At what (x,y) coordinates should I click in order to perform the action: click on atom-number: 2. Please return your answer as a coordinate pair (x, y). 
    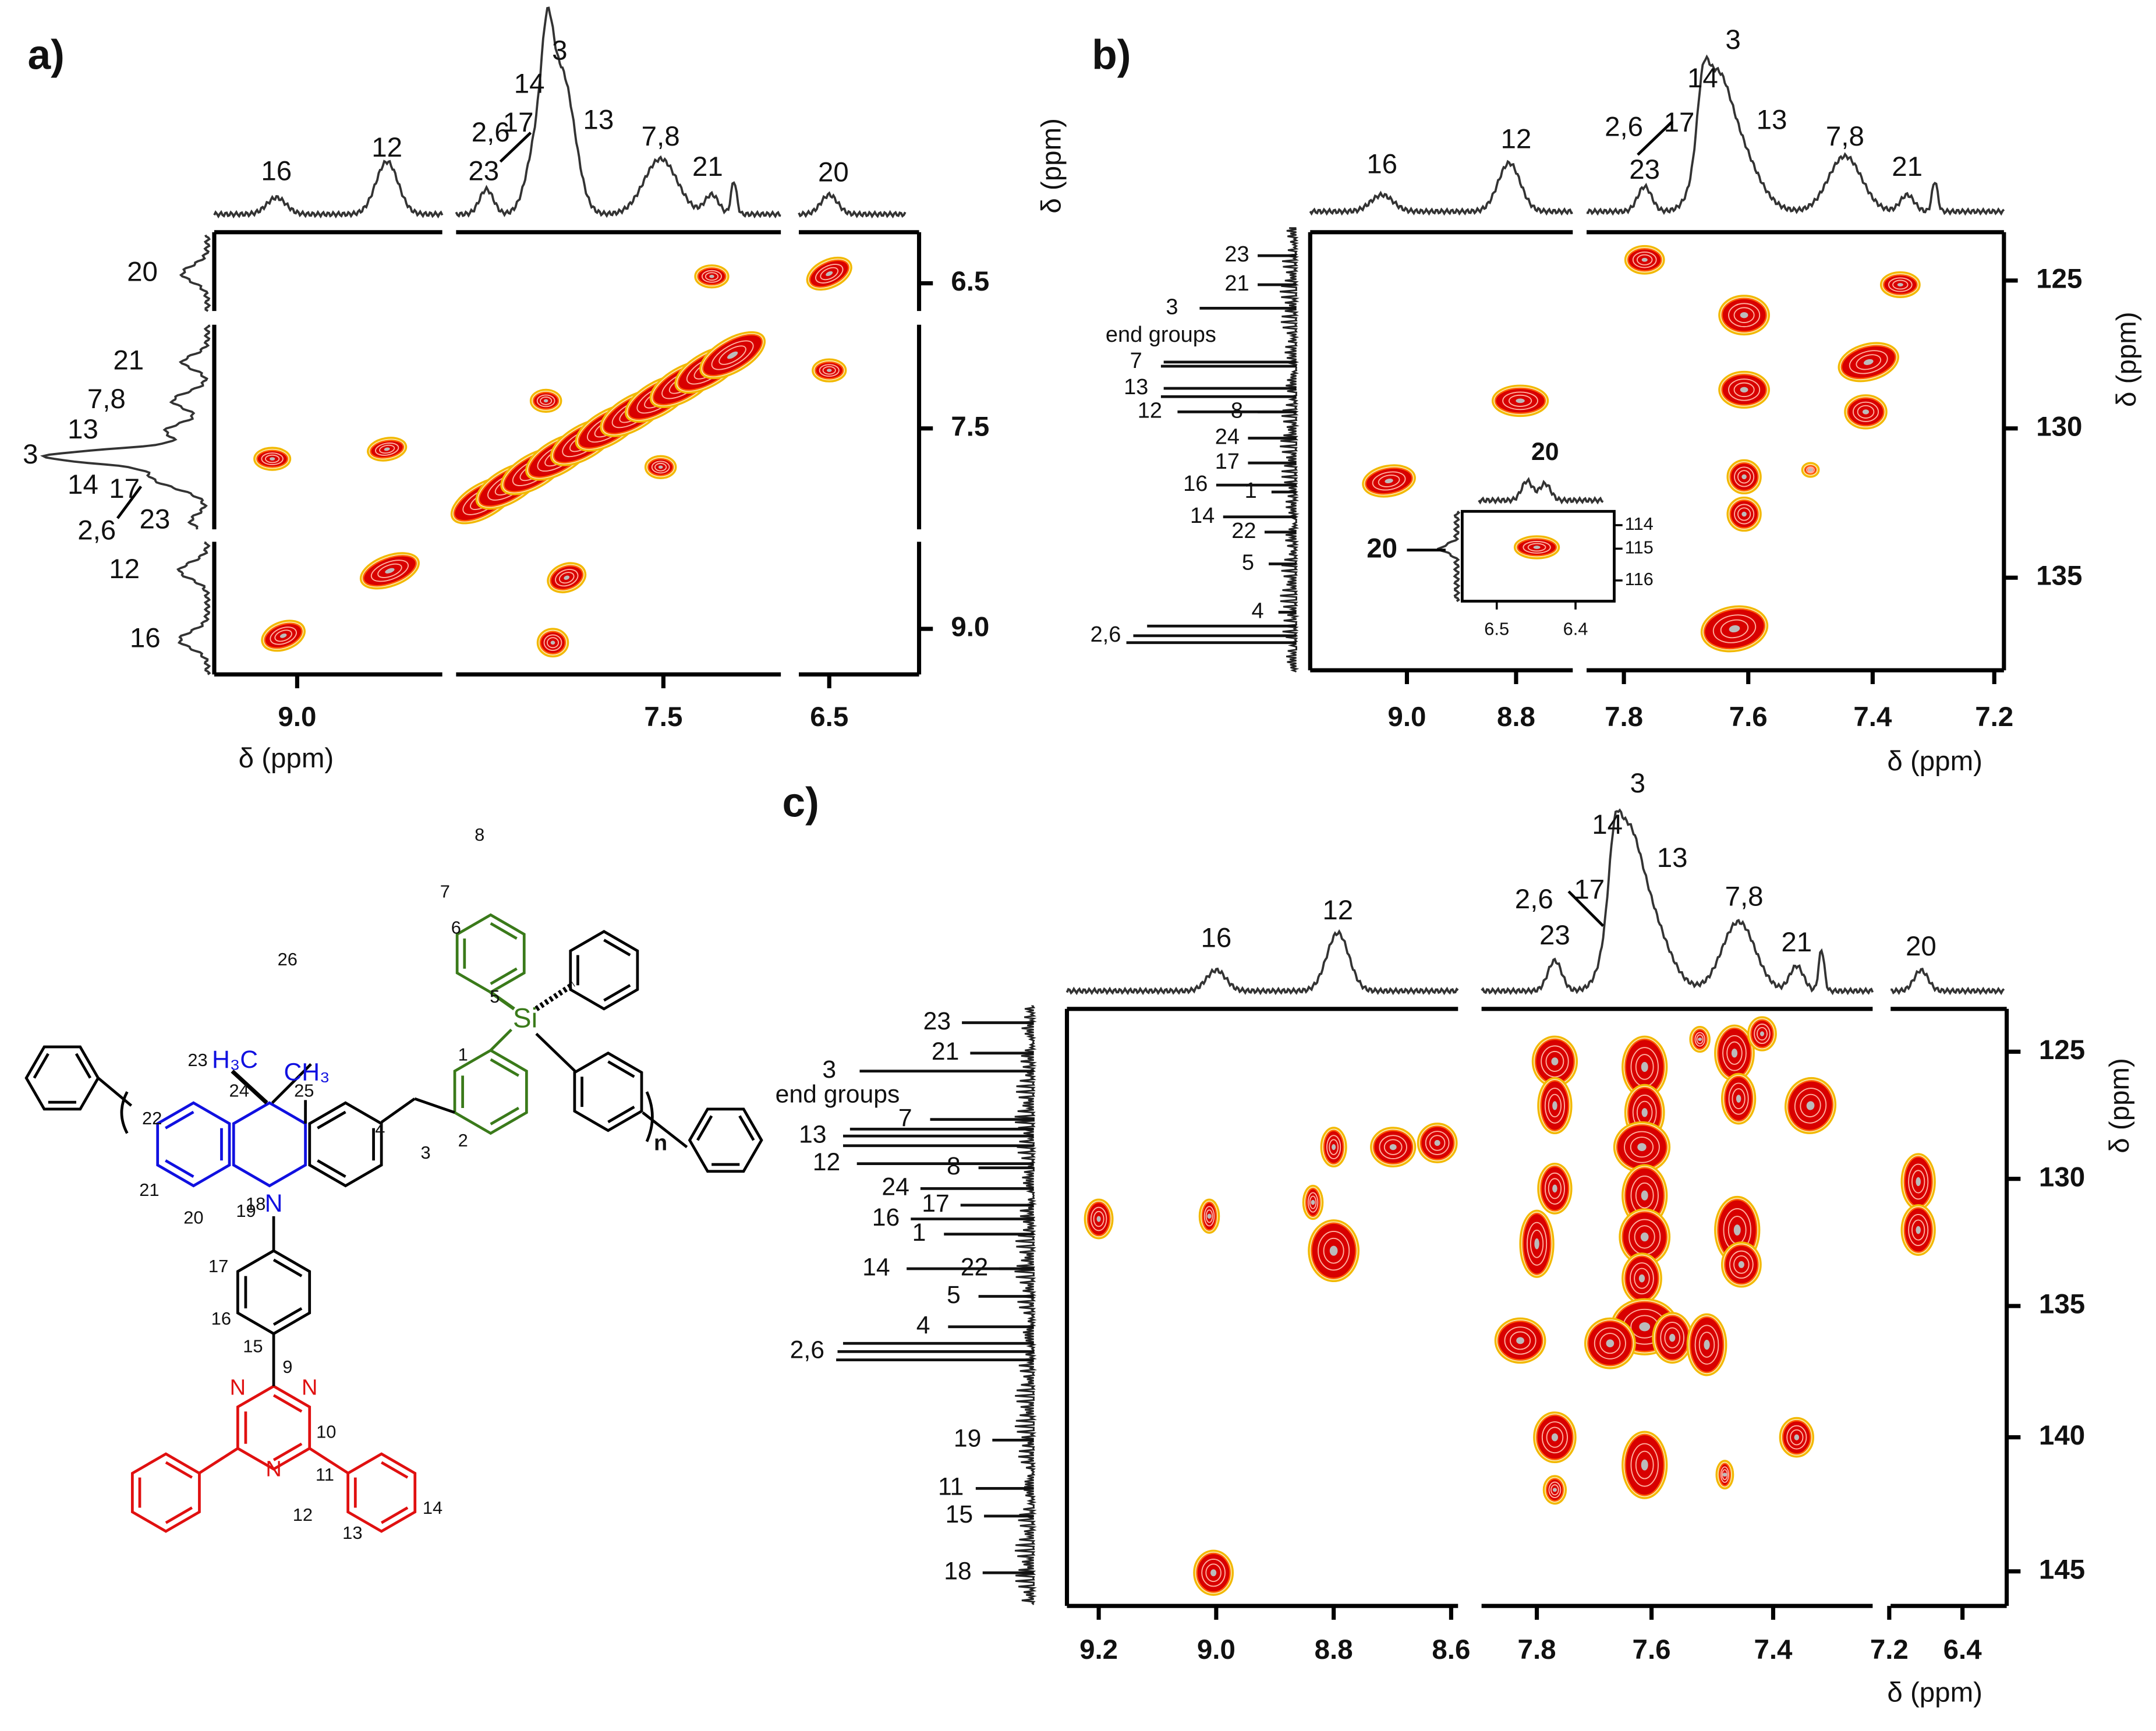
    Looking at the image, I should click on (463, 1140).